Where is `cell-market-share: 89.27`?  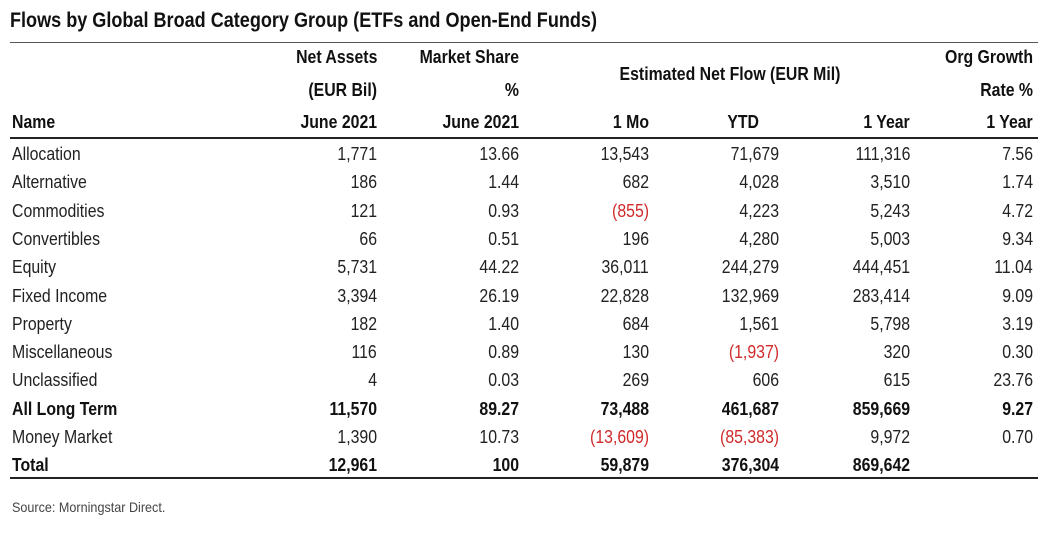 cell-market-share: 89.27 is located at coordinates (499, 408).